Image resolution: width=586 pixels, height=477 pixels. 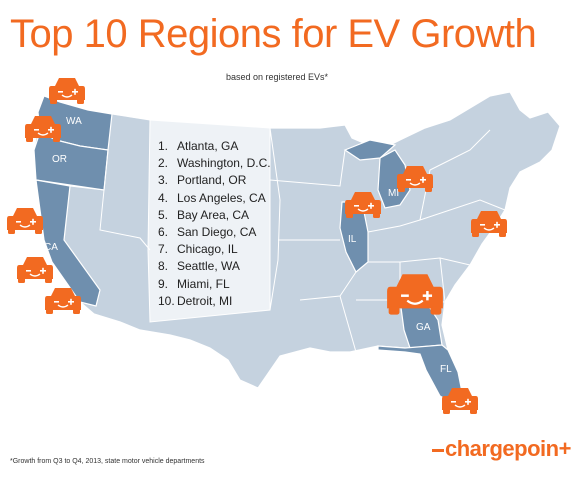 What do you see at coordinates (195, 300) in the screenshot?
I see `ranking-item: 10. Detroit, MI` at bounding box center [195, 300].